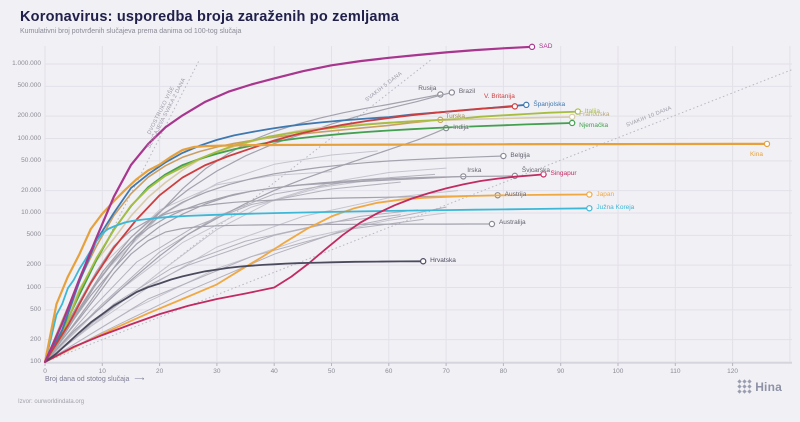 This screenshot has width=800, height=422. Describe the element at coordinates (543, 174) in the screenshot. I see `marker-singapur` at that location.